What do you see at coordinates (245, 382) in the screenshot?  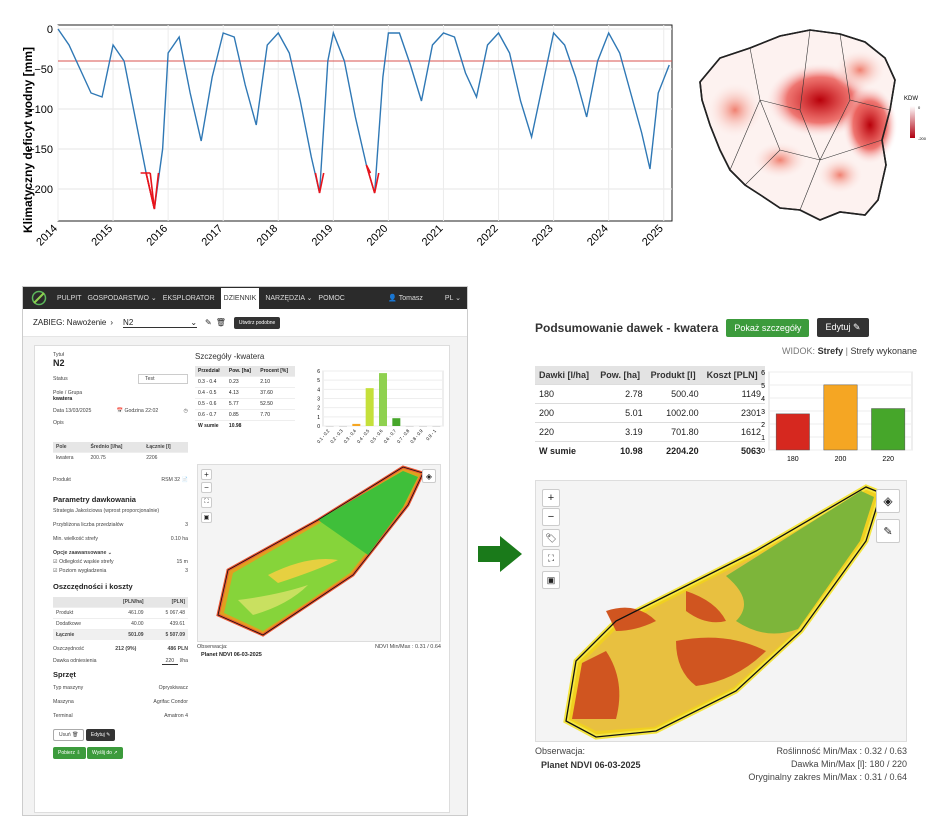 I see `table-row: 0.3 - 0.4 0.23 2.10` at bounding box center [245, 382].